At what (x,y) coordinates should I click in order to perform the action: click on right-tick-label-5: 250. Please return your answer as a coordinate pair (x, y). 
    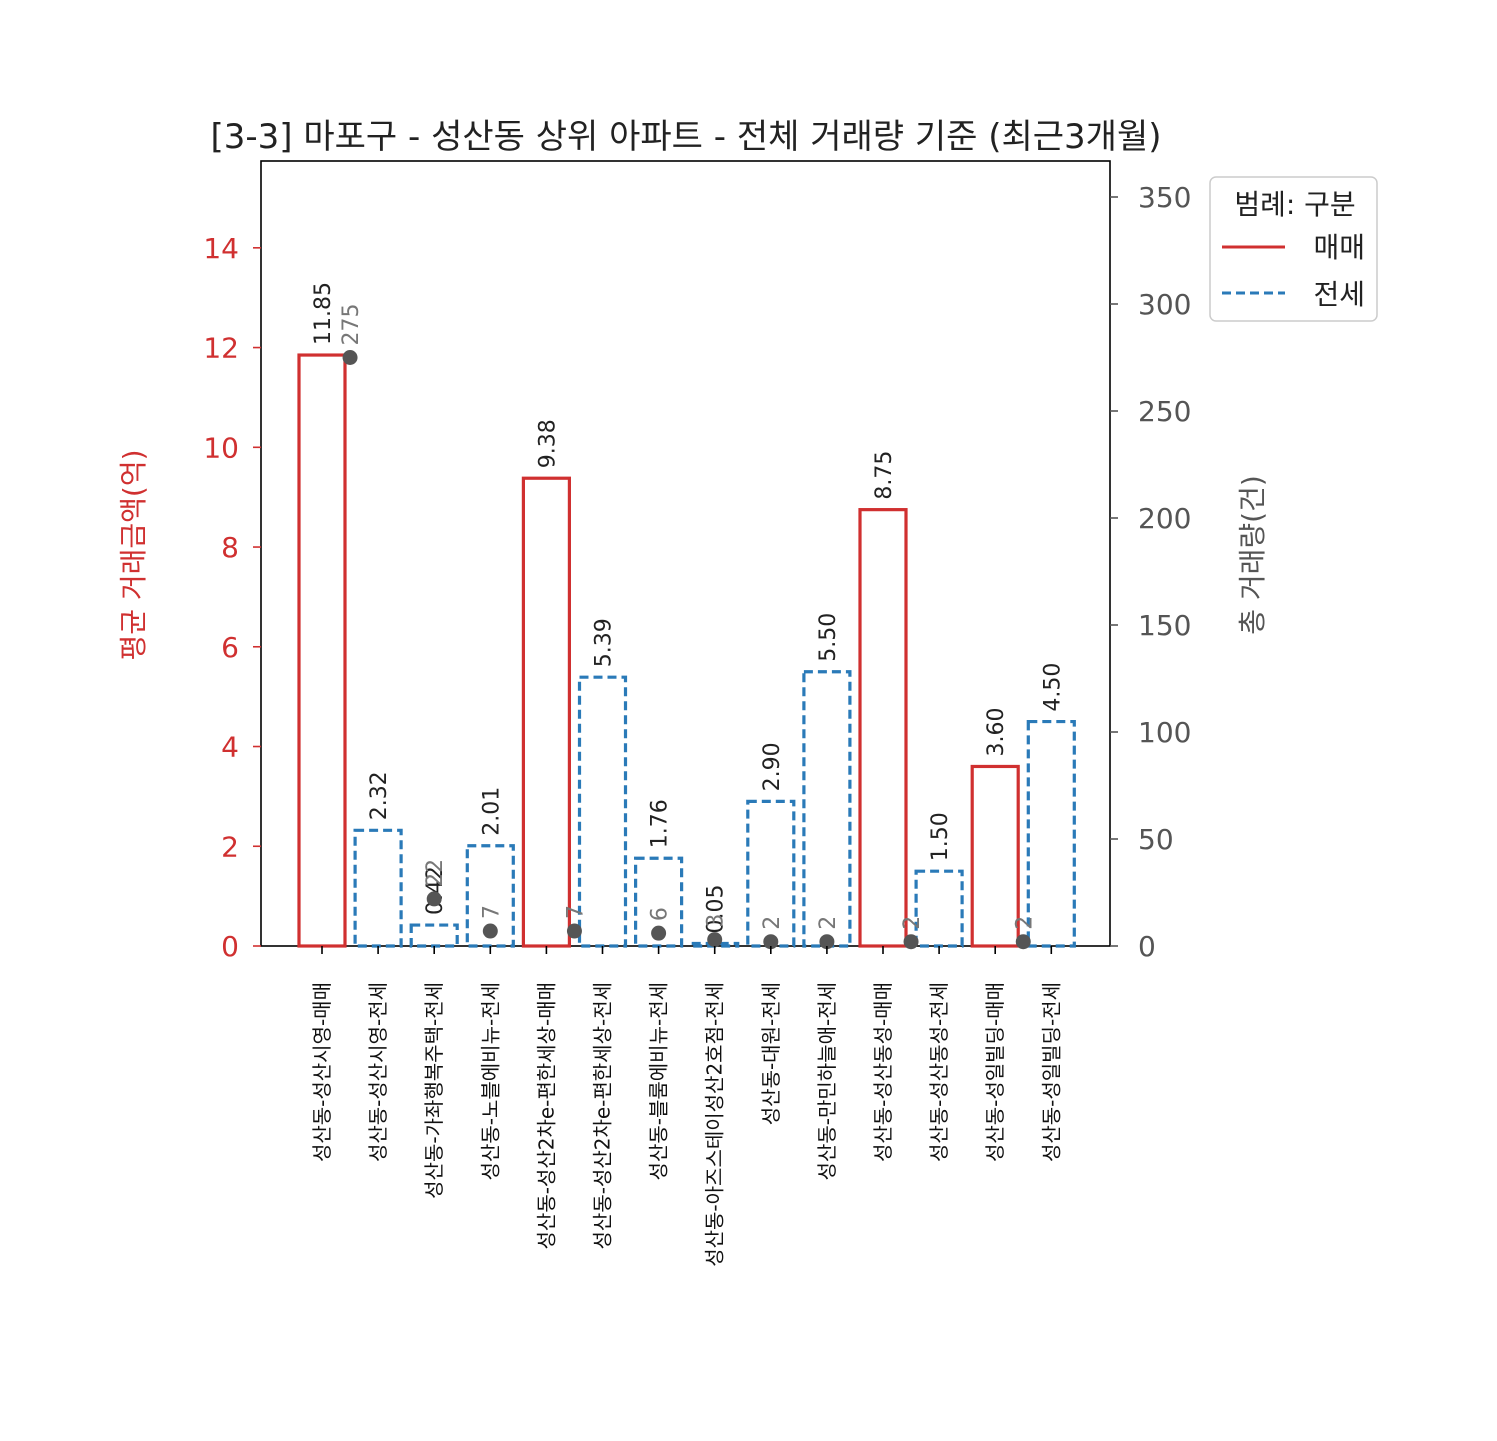
    Looking at the image, I should click on (1164, 411).